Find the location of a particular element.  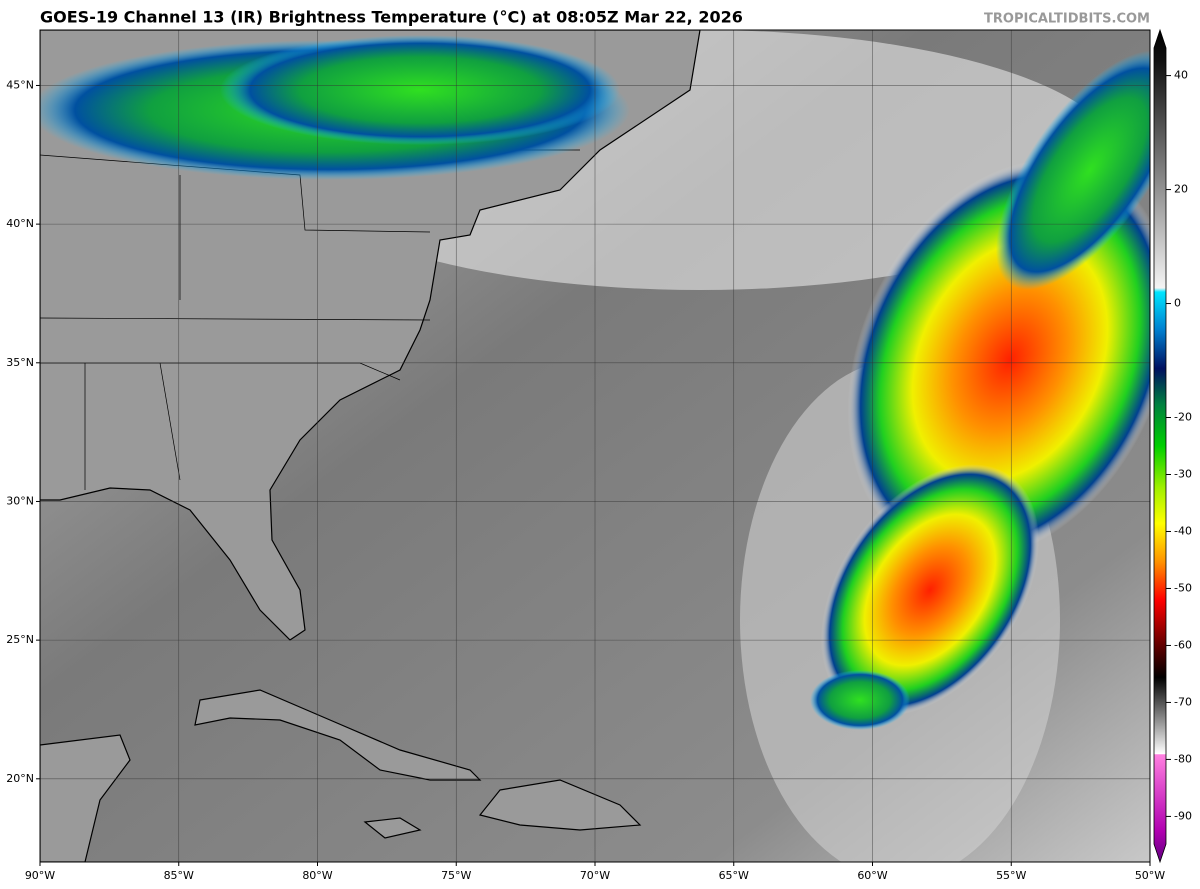

hispaniola is located at coordinates (560, 805).